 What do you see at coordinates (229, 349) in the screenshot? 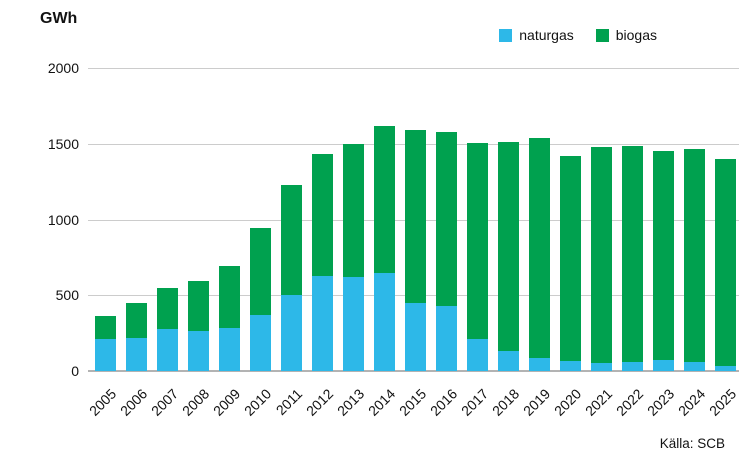
I see `bar-segment-naturgas-2009` at bounding box center [229, 349].